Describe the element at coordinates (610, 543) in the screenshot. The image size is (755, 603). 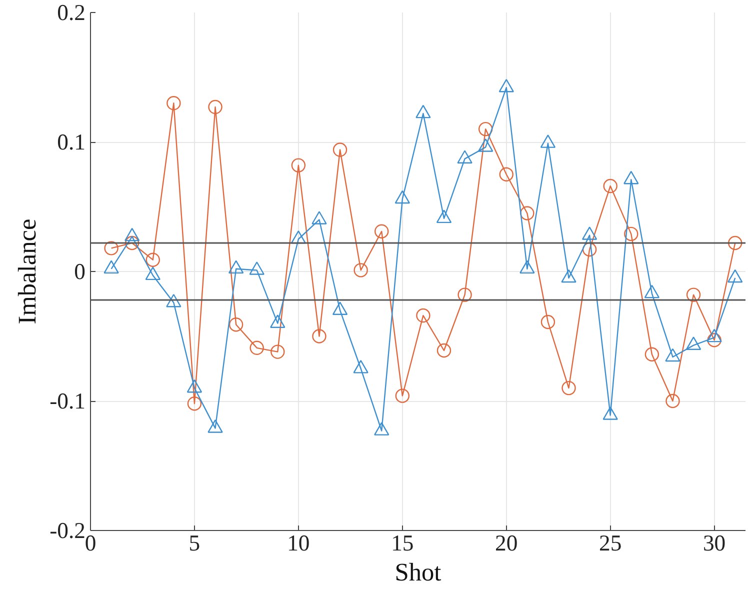
I see `x-tick-label: 25` at that location.